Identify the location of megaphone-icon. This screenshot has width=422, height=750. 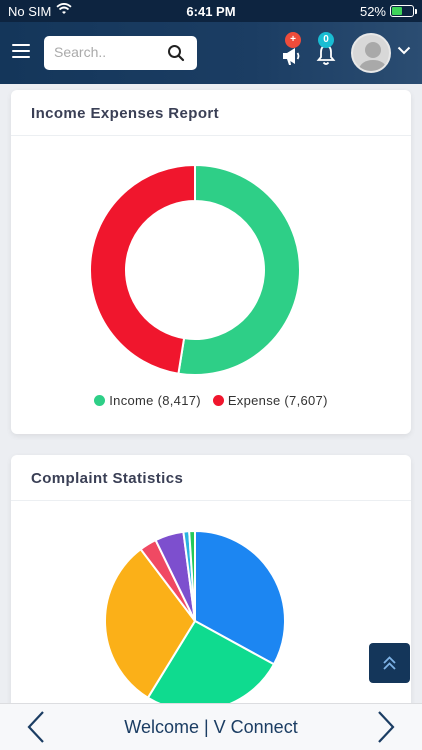
(292, 56).